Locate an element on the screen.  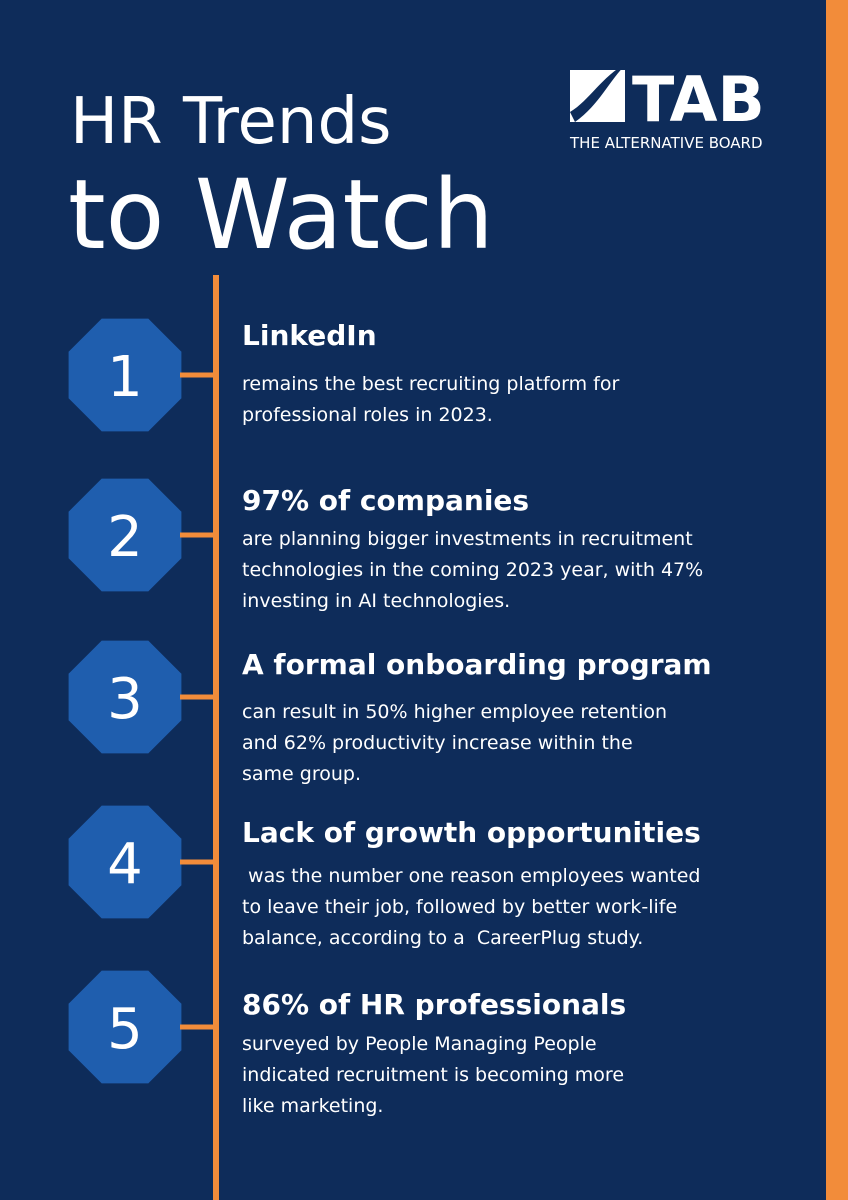
side-stripe is located at coordinates (837, 600).